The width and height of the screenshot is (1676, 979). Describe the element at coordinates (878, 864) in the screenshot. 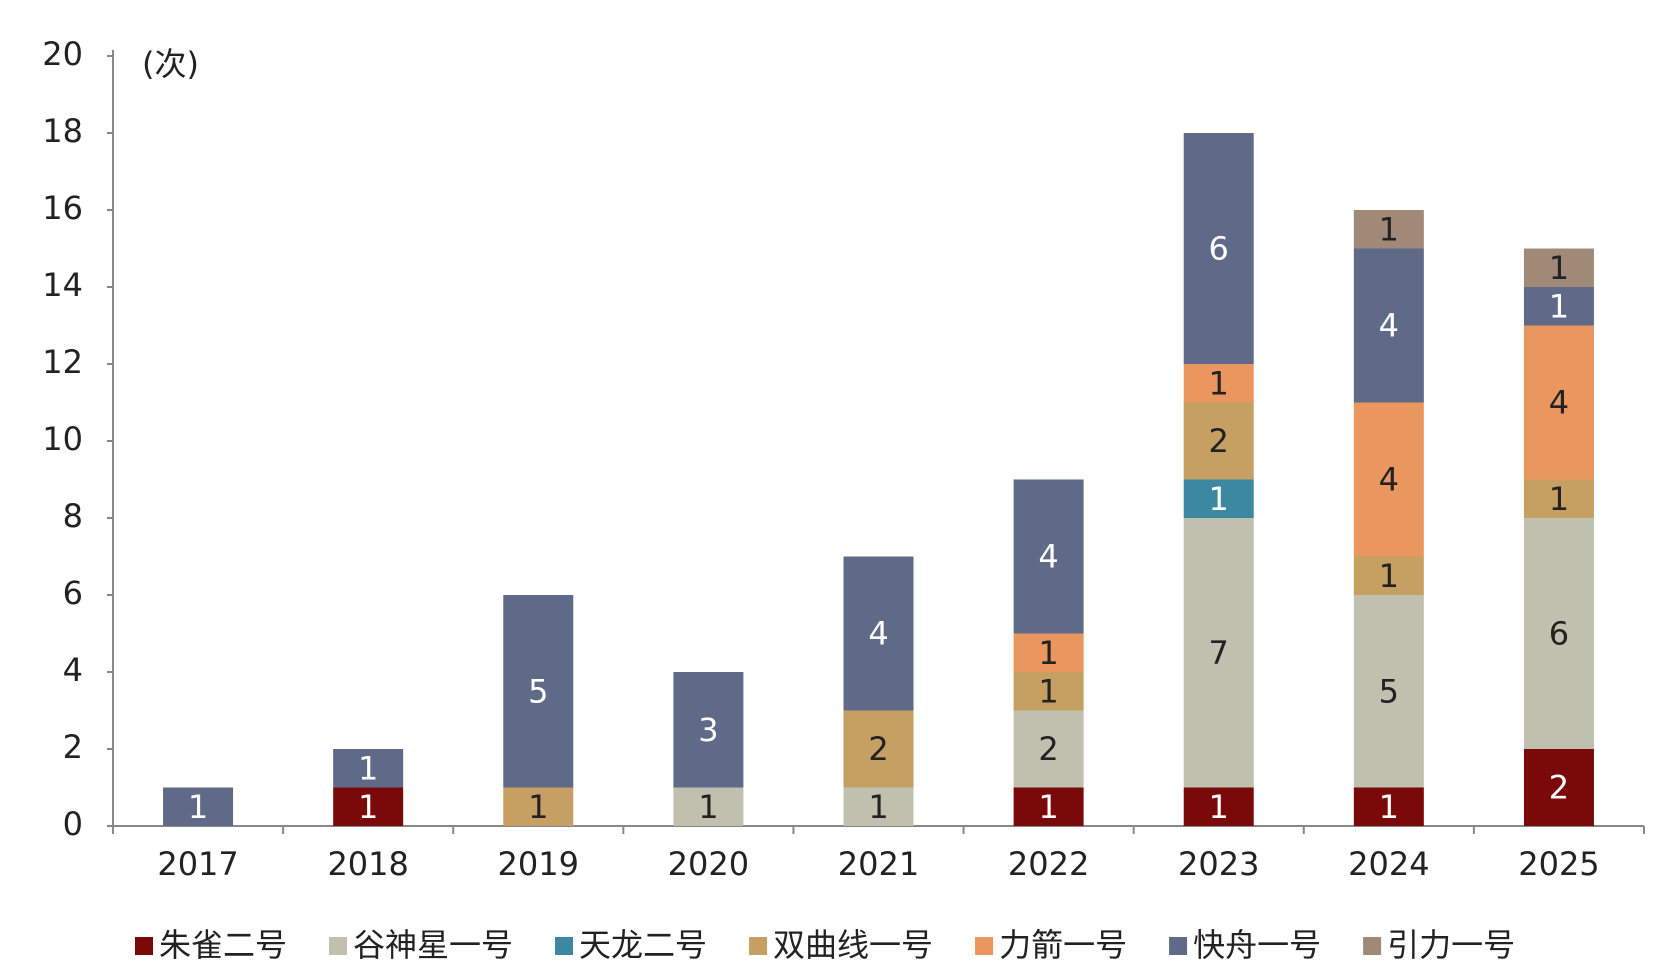

I see `x-tick-label: 2021` at that location.